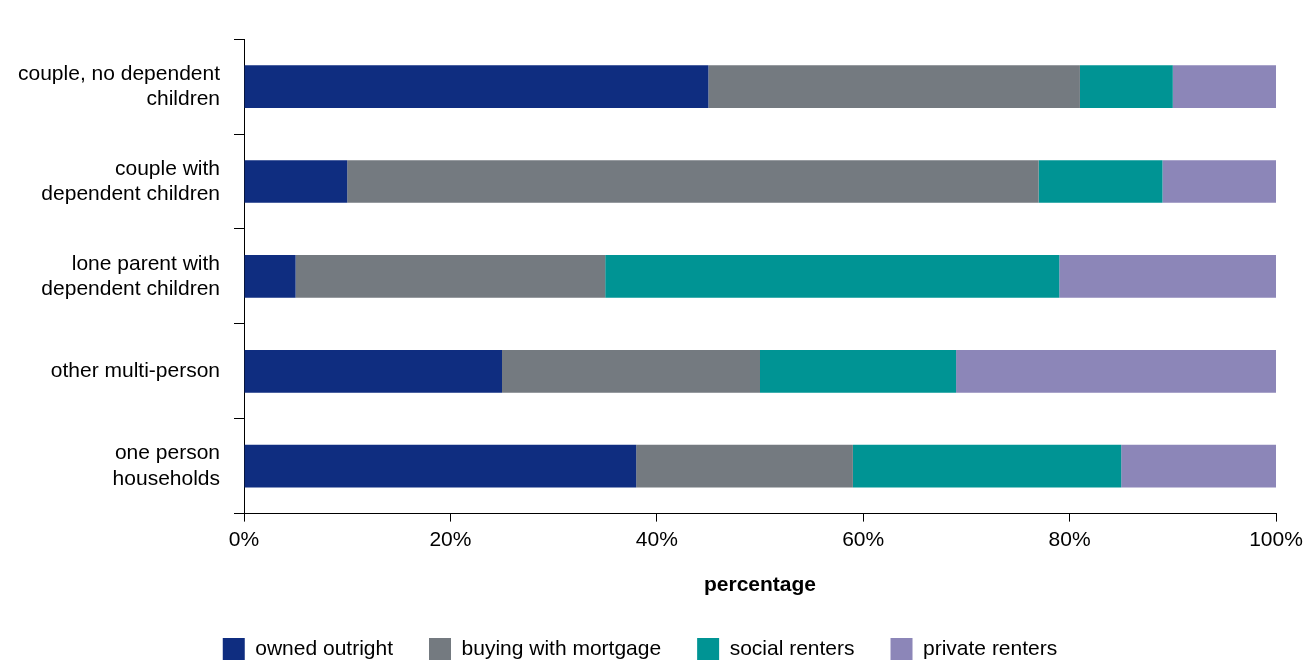 The image size is (1316, 670). What do you see at coordinates (760, 584) in the screenshot?
I see `x-axis-title: percentage` at bounding box center [760, 584].